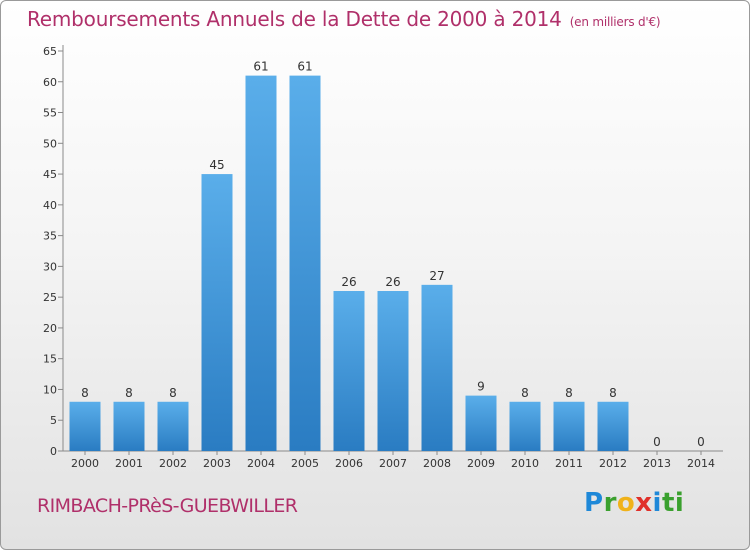 The image size is (750, 550). What do you see at coordinates (701, 442) in the screenshot?
I see `data-label-2014: 0` at bounding box center [701, 442].